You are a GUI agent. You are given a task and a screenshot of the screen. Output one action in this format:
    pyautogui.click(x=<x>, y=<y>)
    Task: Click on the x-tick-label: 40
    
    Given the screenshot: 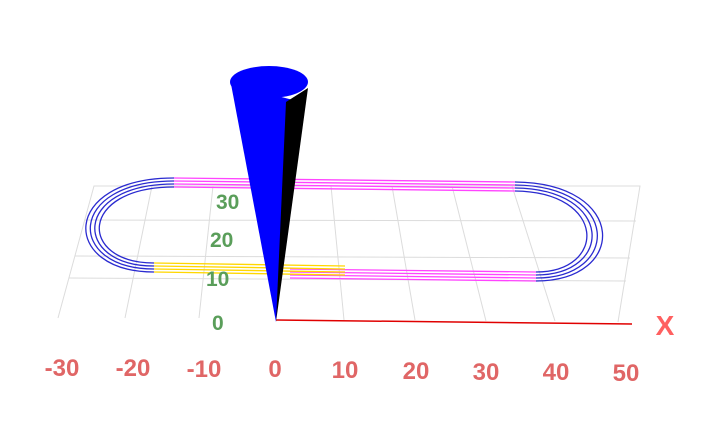 What is the action you would take?
    pyautogui.click(x=556, y=372)
    